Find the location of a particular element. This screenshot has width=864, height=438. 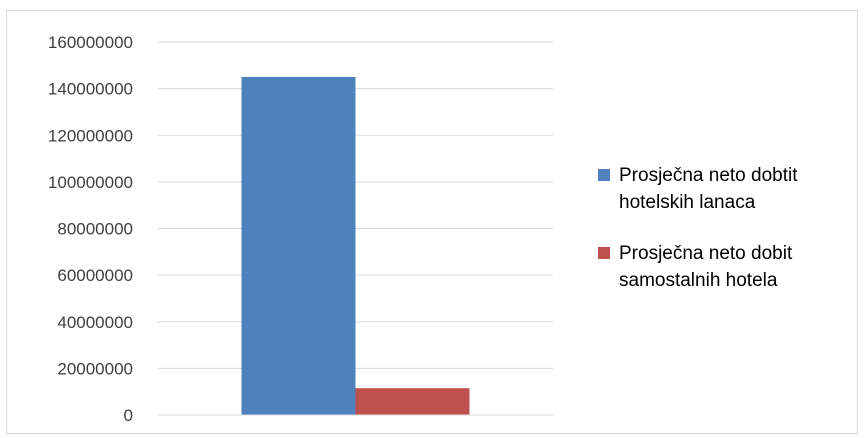

y-tick-label: 120000000 is located at coordinates (90, 135).